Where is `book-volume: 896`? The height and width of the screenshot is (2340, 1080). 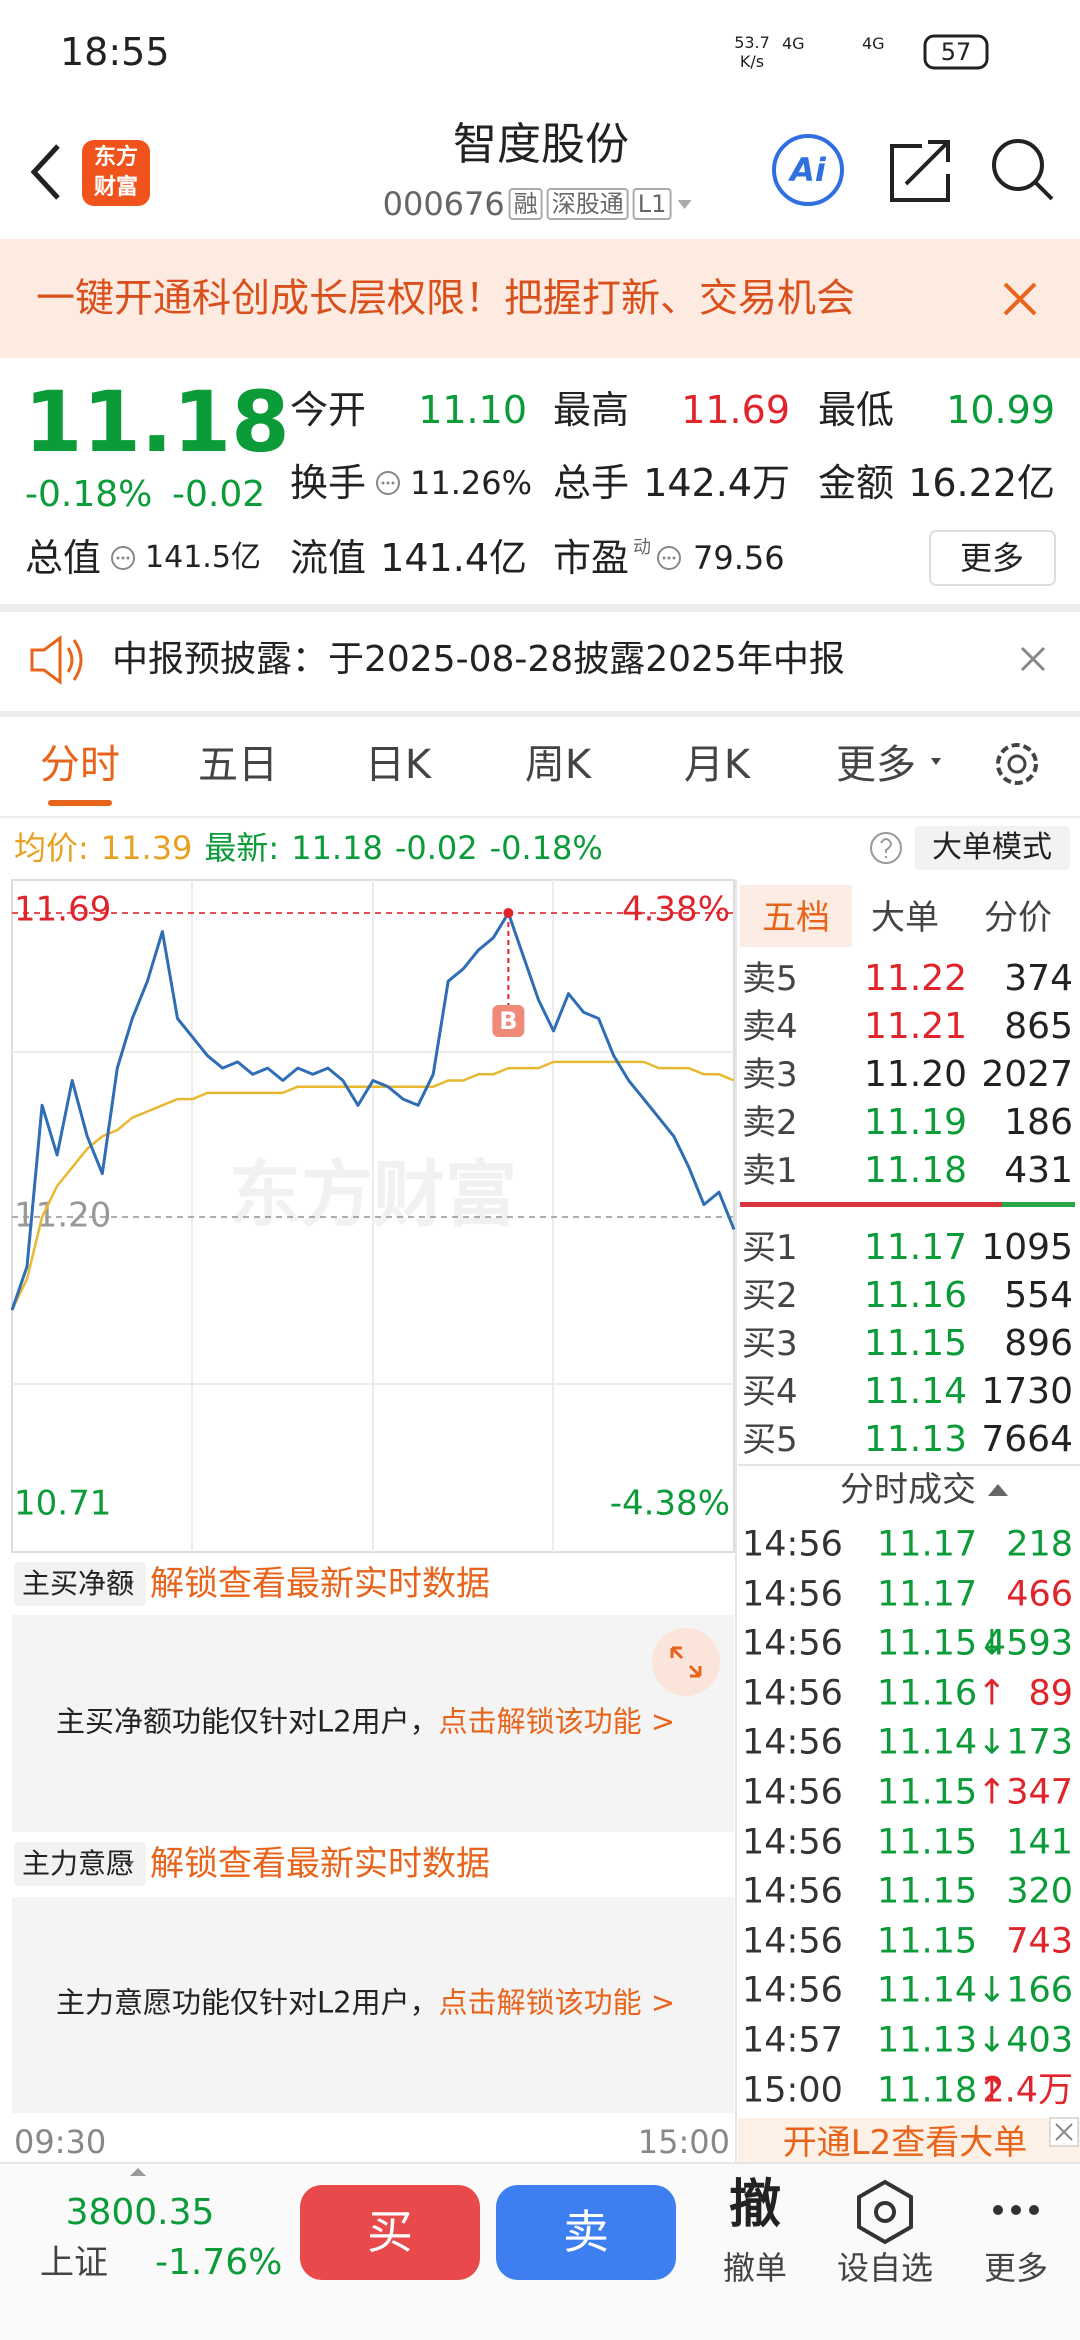
book-volume: 896 is located at coordinates (1038, 1343).